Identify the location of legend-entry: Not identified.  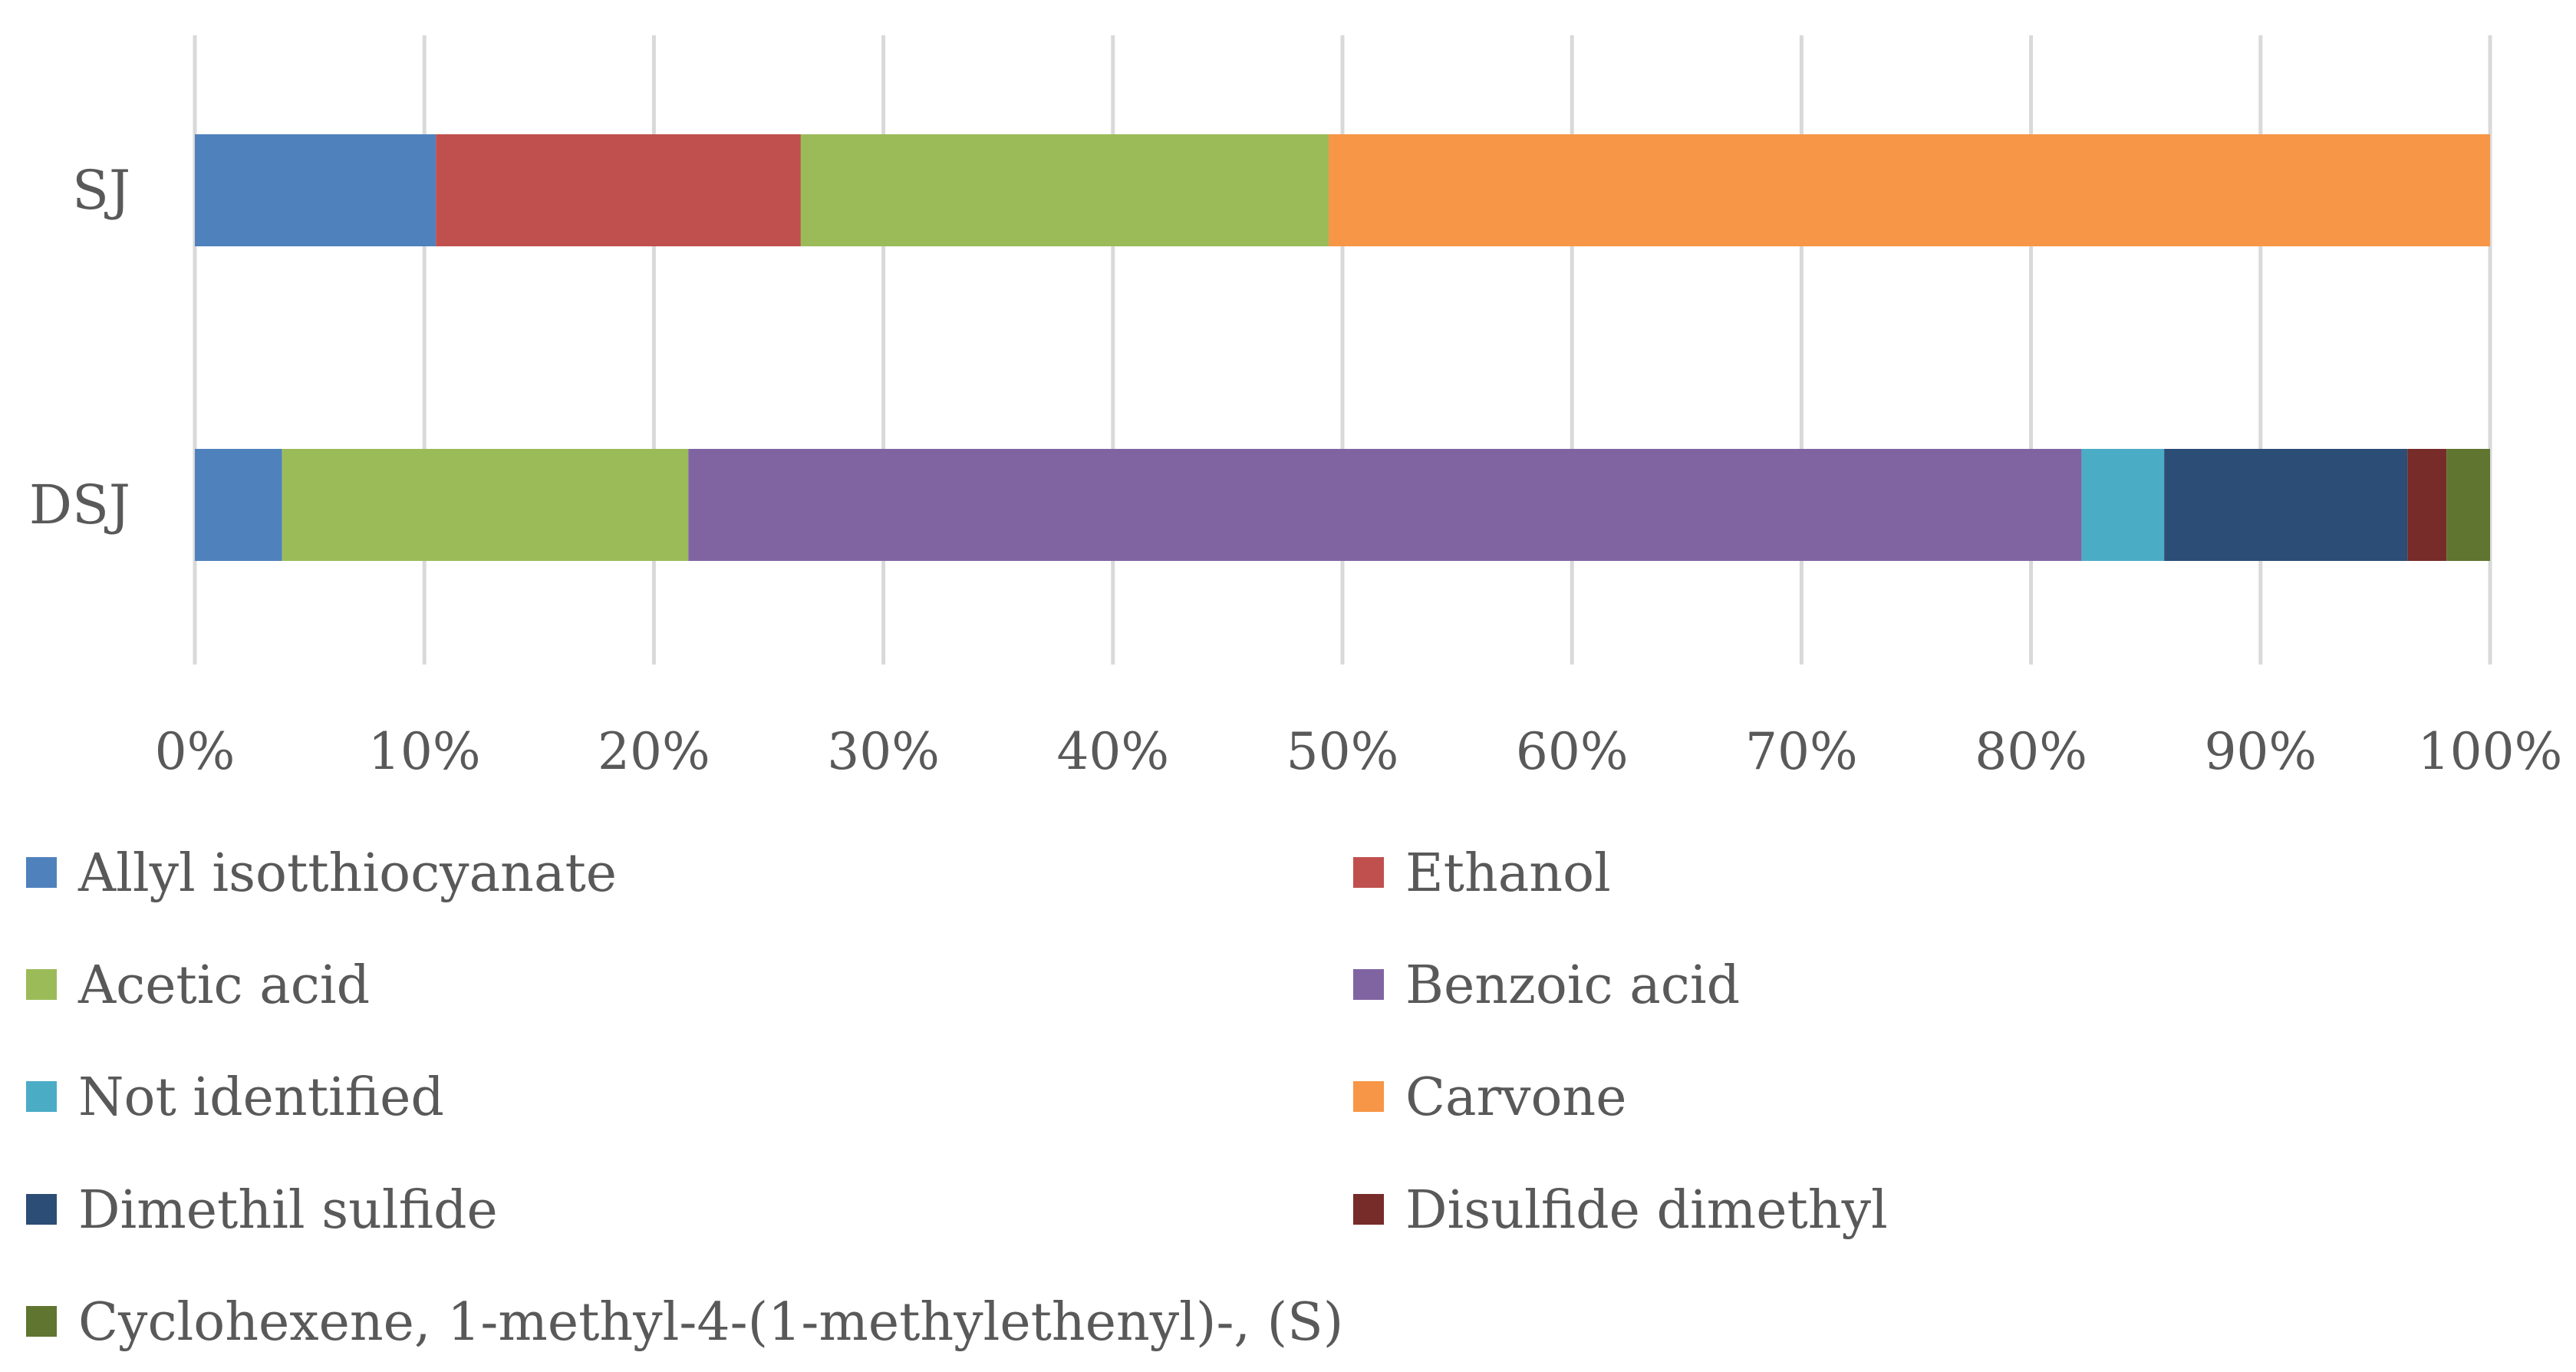
(235, 1097).